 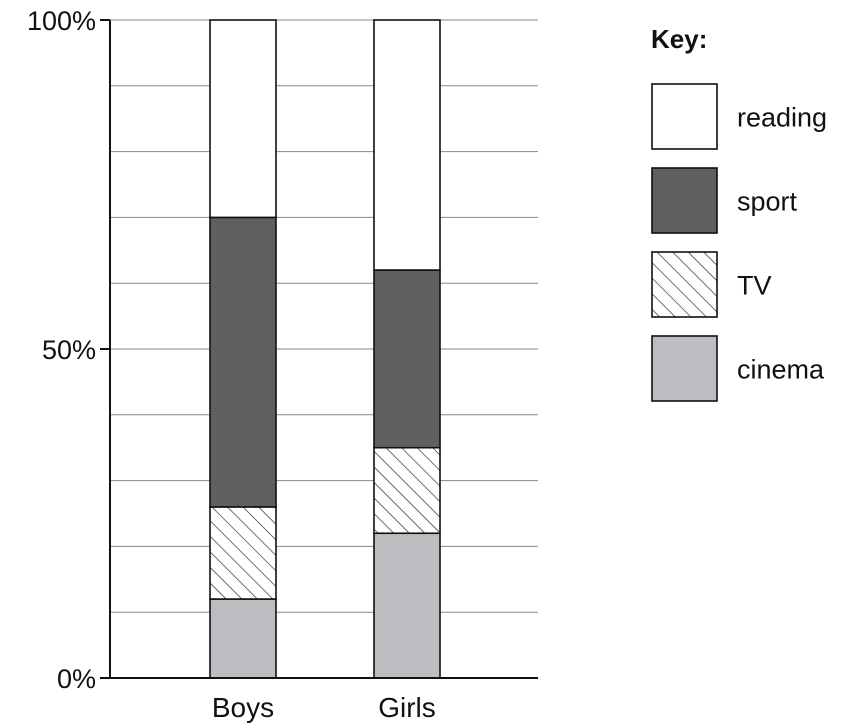 I want to click on legend-item-cinema: cinema, so click(x=738, y=368).